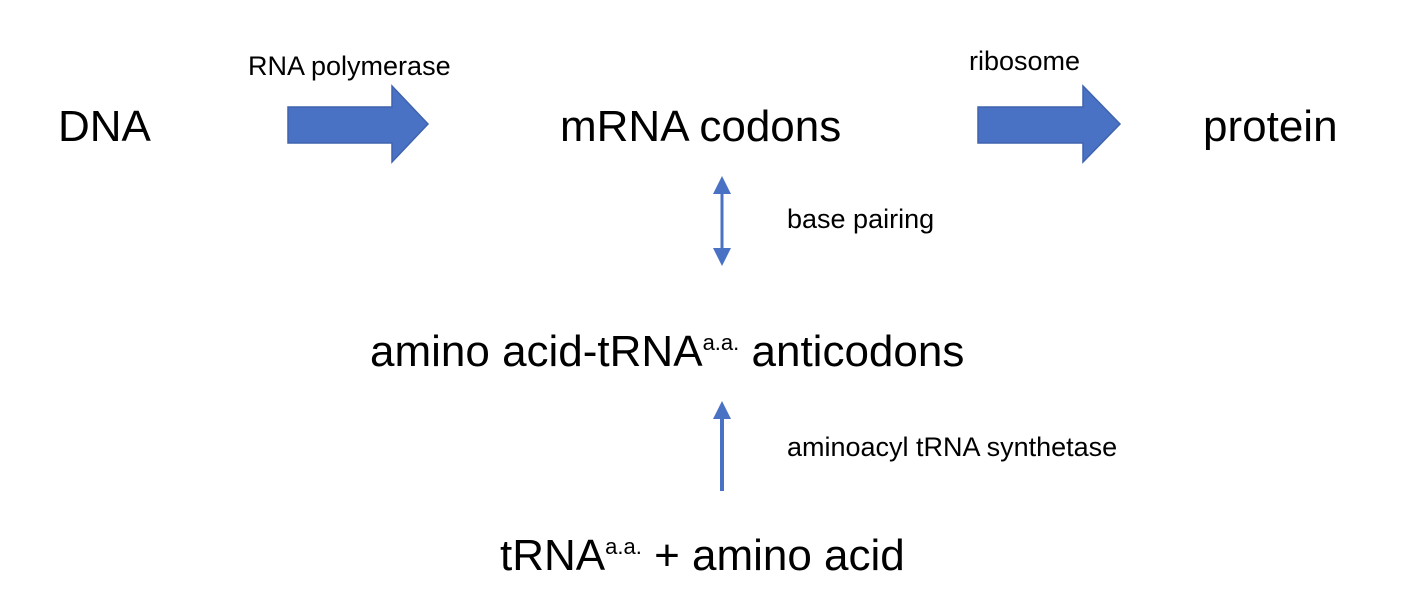 The image size is (1414, 598). I want to click on aa-trna-prefix: amino acid-tRNA, so click(536, 351).